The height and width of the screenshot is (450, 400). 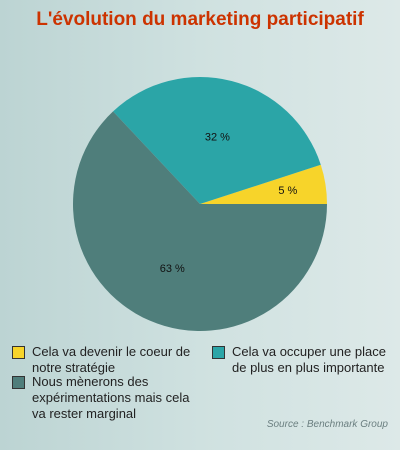 What do you see at coordinates (18, 382) in the screenshot?
I see `legend-swatch-marginal` at bounding box center [18, 382].